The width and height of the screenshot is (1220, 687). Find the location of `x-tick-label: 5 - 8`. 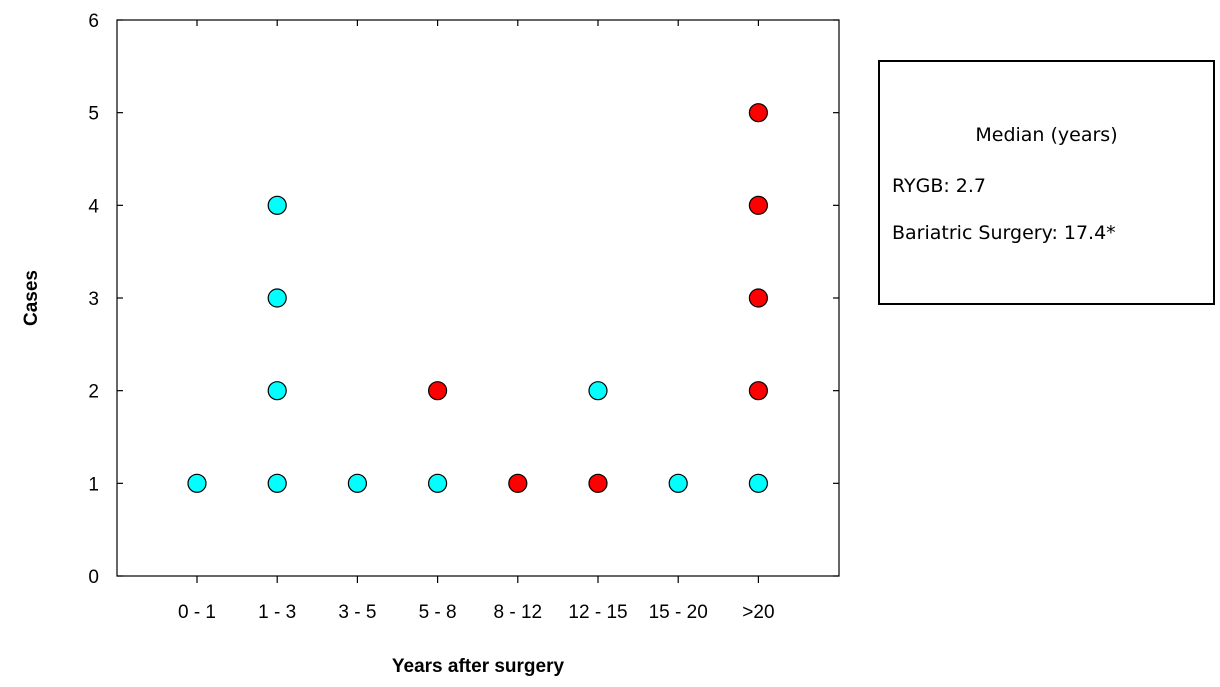

x-tick-label: 5 - 8 is located at coordinates (438, 612).